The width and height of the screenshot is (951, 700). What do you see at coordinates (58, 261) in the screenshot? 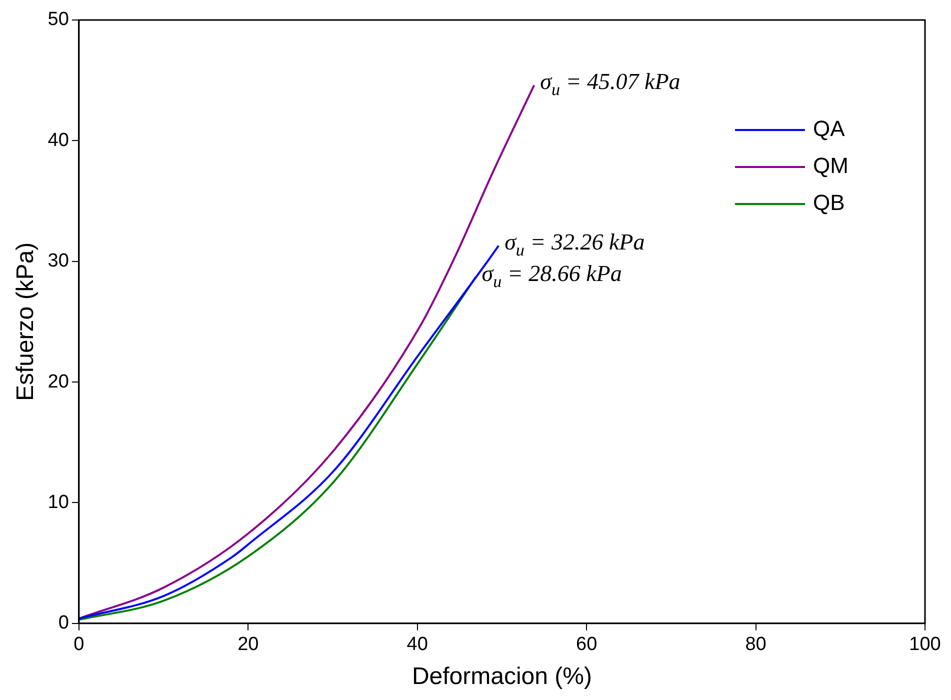
I see `y-tick-label: 30` at bounding box center [58, 261].